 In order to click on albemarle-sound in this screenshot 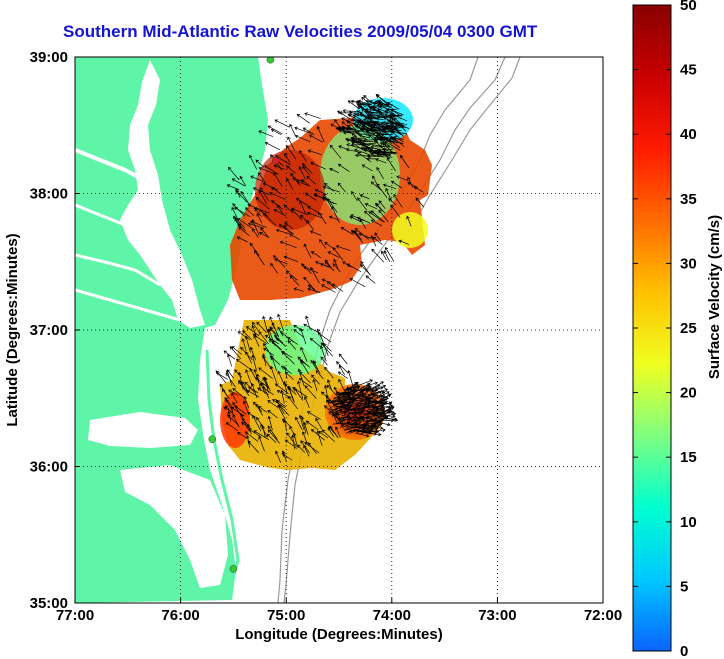, I will do `click(143, 430)`.